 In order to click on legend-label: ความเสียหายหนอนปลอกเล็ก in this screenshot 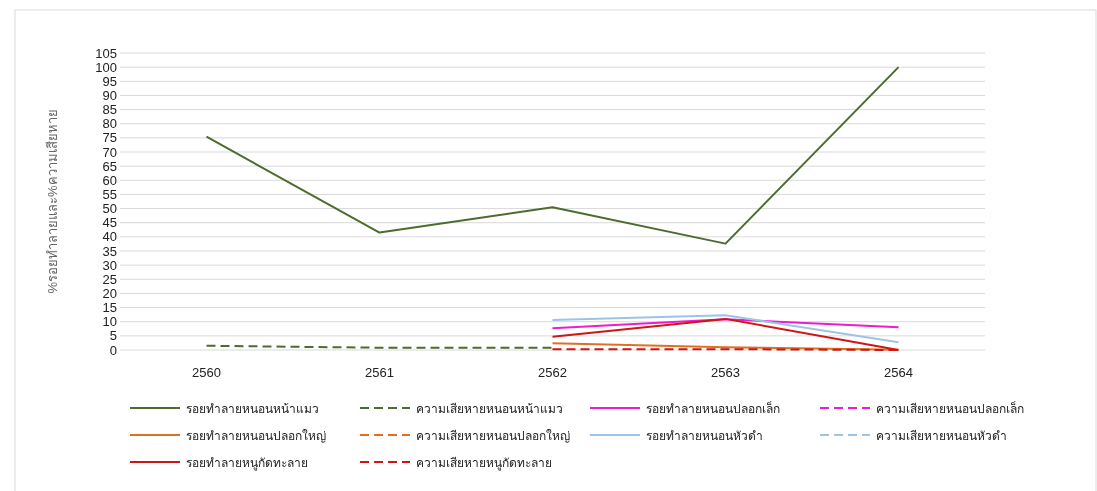, I will do `click(950, 408)`.